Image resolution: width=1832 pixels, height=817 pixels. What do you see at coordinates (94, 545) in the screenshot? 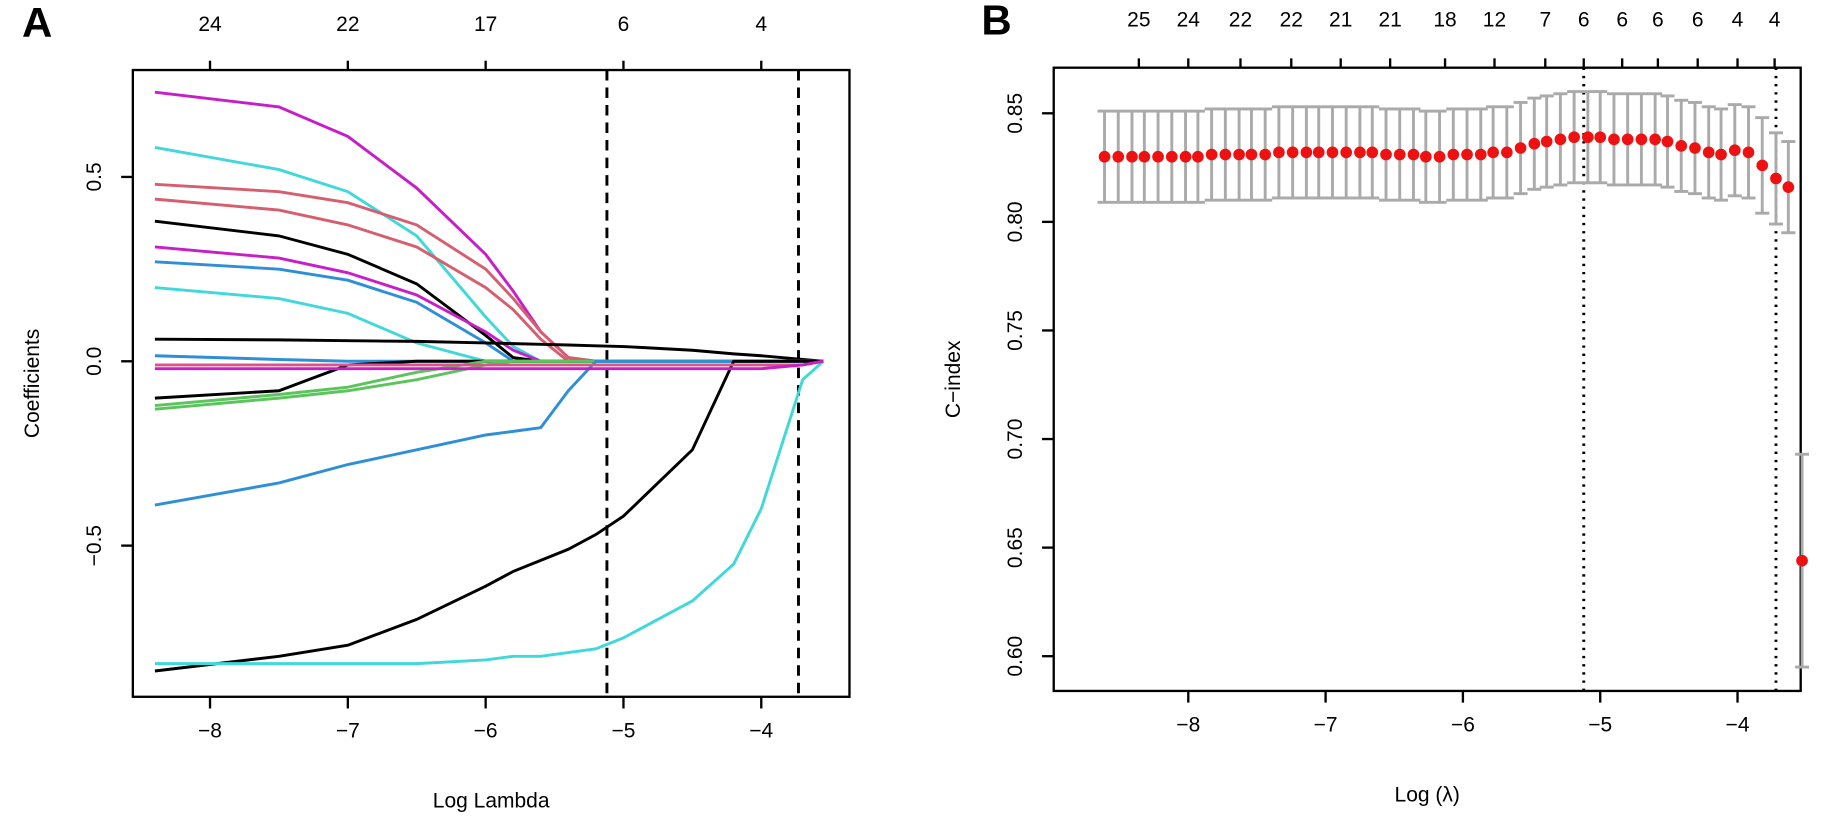
I see `y-tick-label: −0.5` at bounding box center [94, 545].